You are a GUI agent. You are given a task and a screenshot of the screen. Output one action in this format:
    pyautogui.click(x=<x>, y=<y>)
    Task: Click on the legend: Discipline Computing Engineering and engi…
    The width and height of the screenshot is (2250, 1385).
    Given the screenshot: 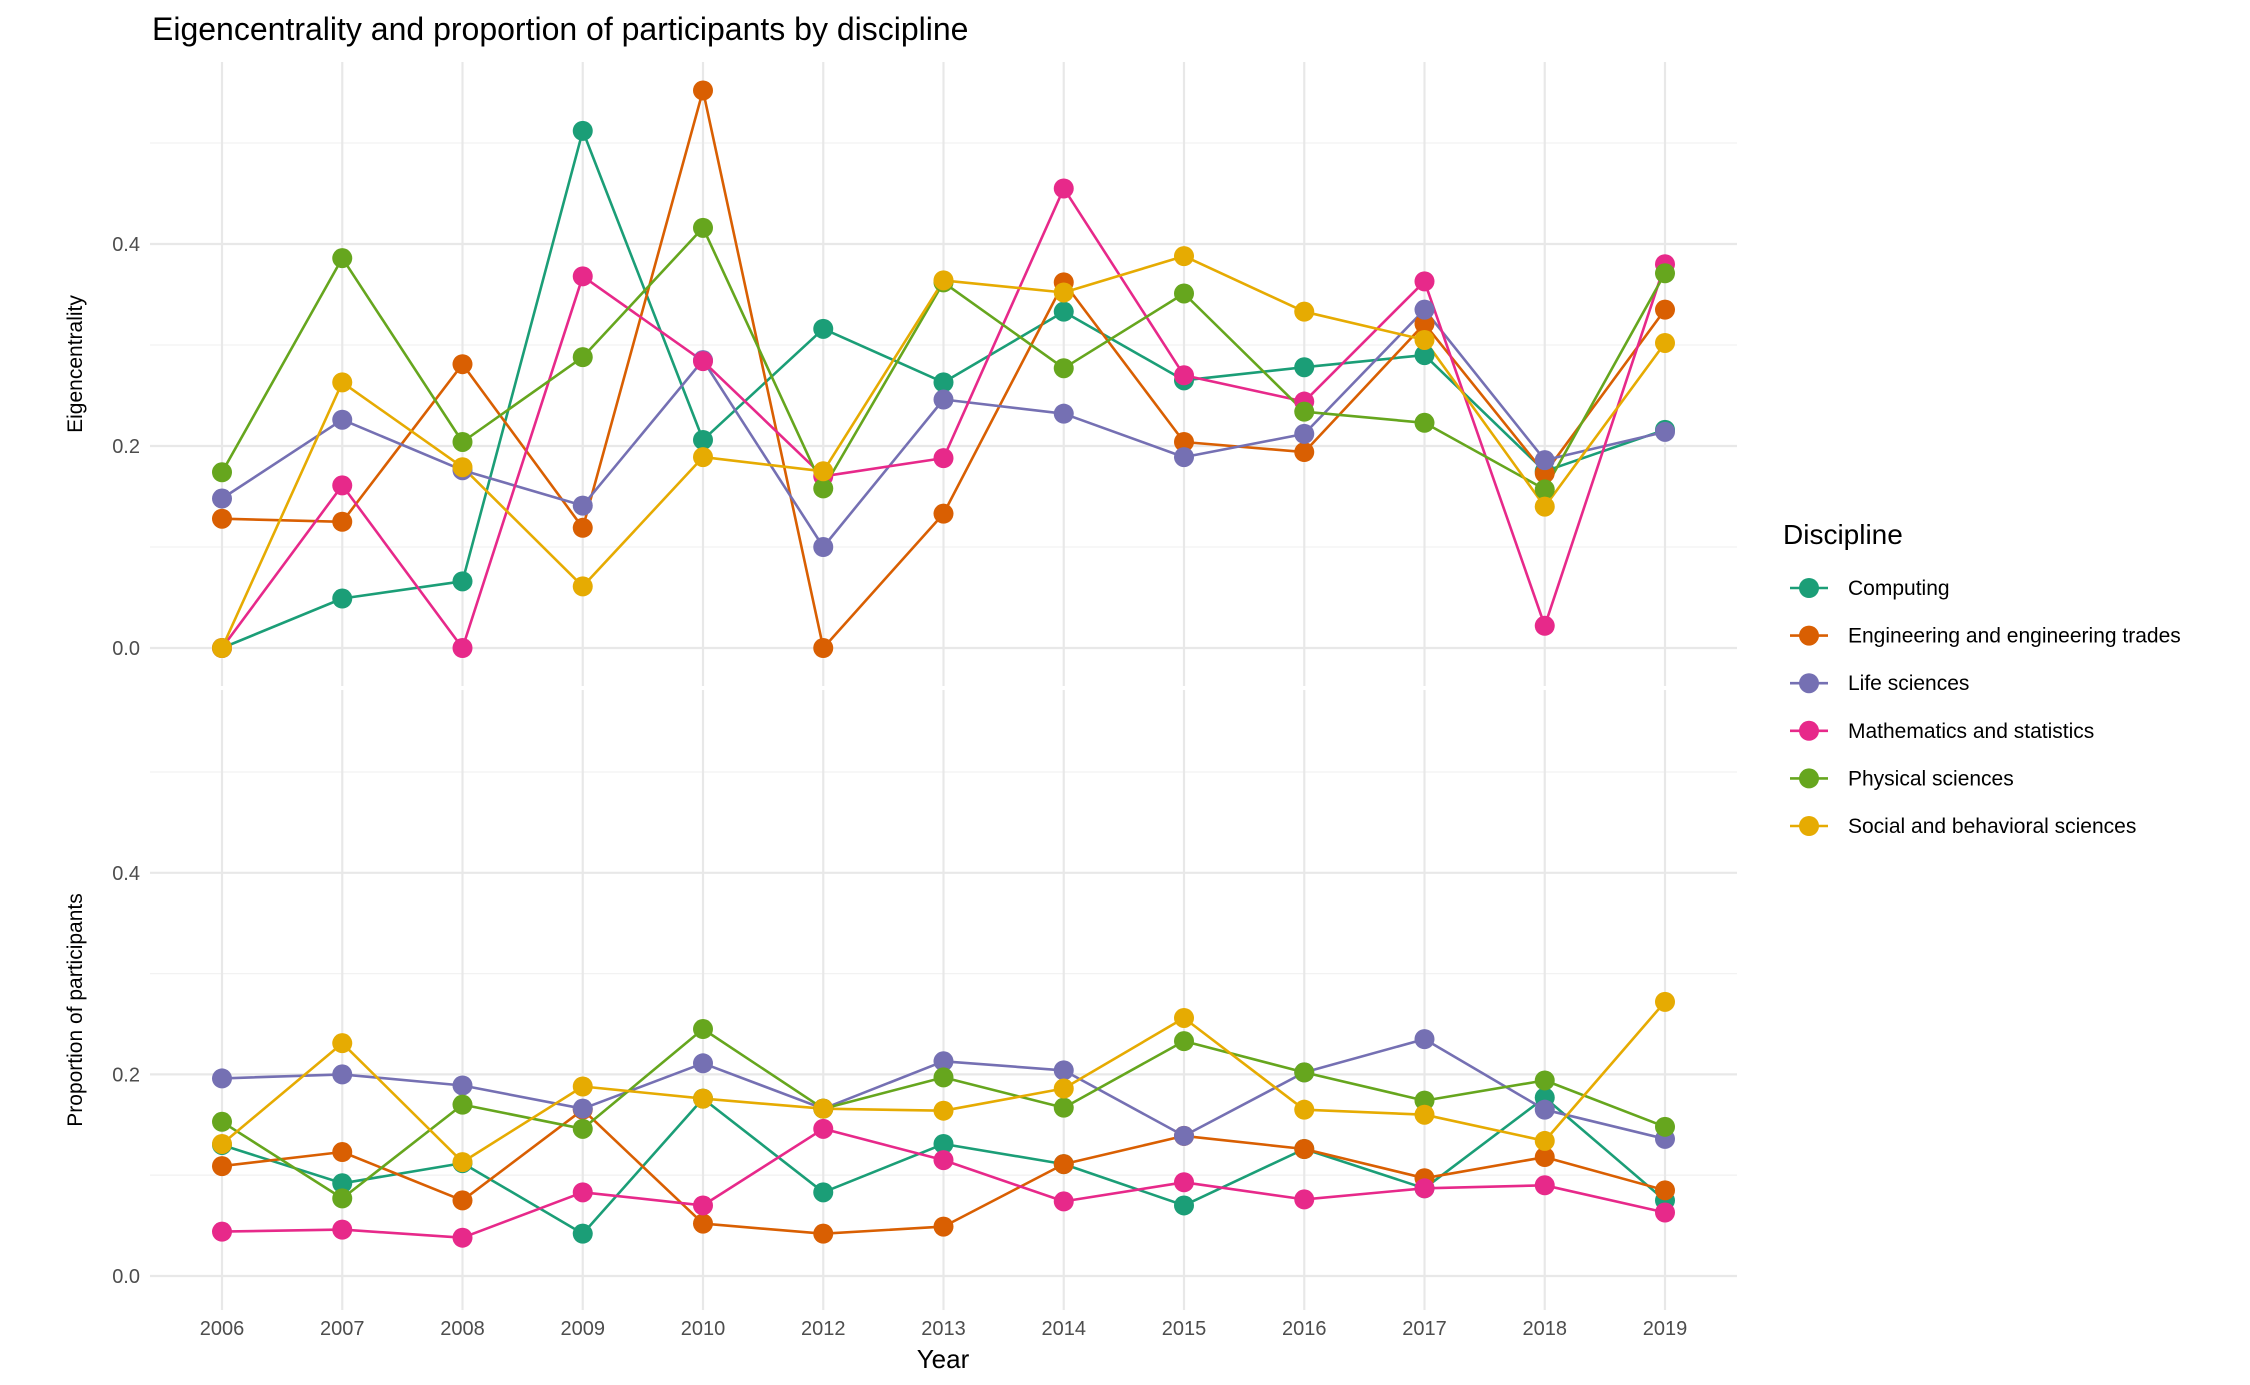 What is the action you would take?
    pyautogui.click(x=1982, y=678)
    